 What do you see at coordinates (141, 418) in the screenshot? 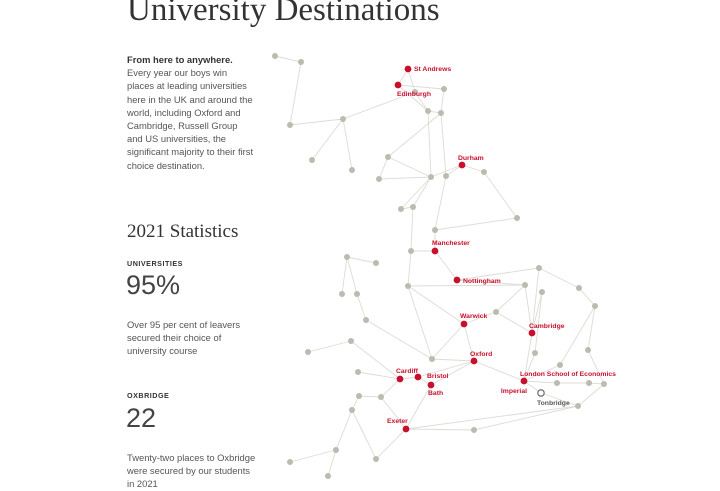
I see `oxbridge-value: 22` at bounding box center [141, 418].